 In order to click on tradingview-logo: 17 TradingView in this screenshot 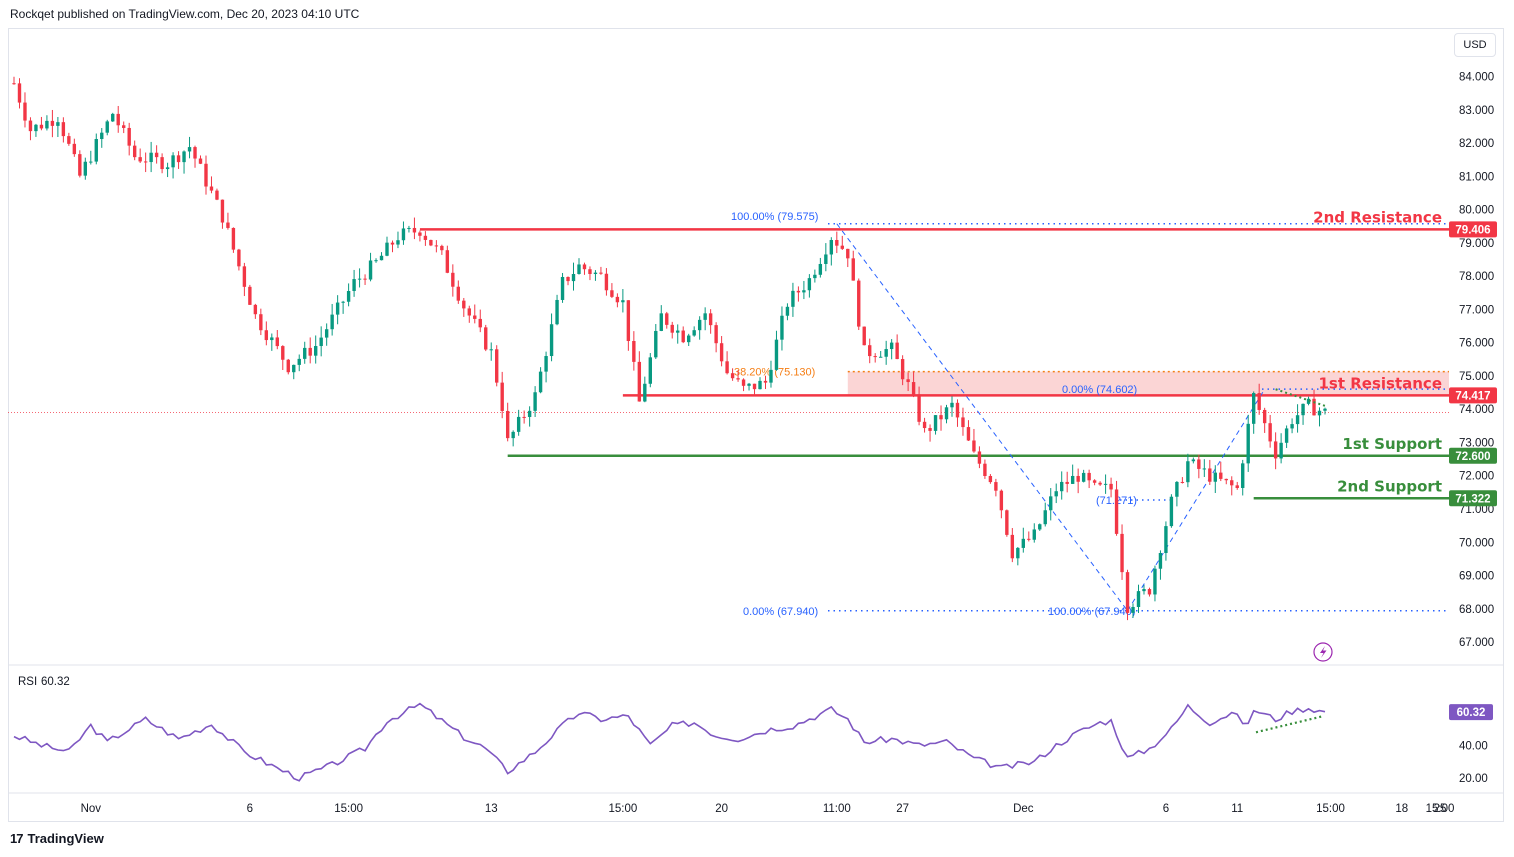, I will do `click(57, 838)`.